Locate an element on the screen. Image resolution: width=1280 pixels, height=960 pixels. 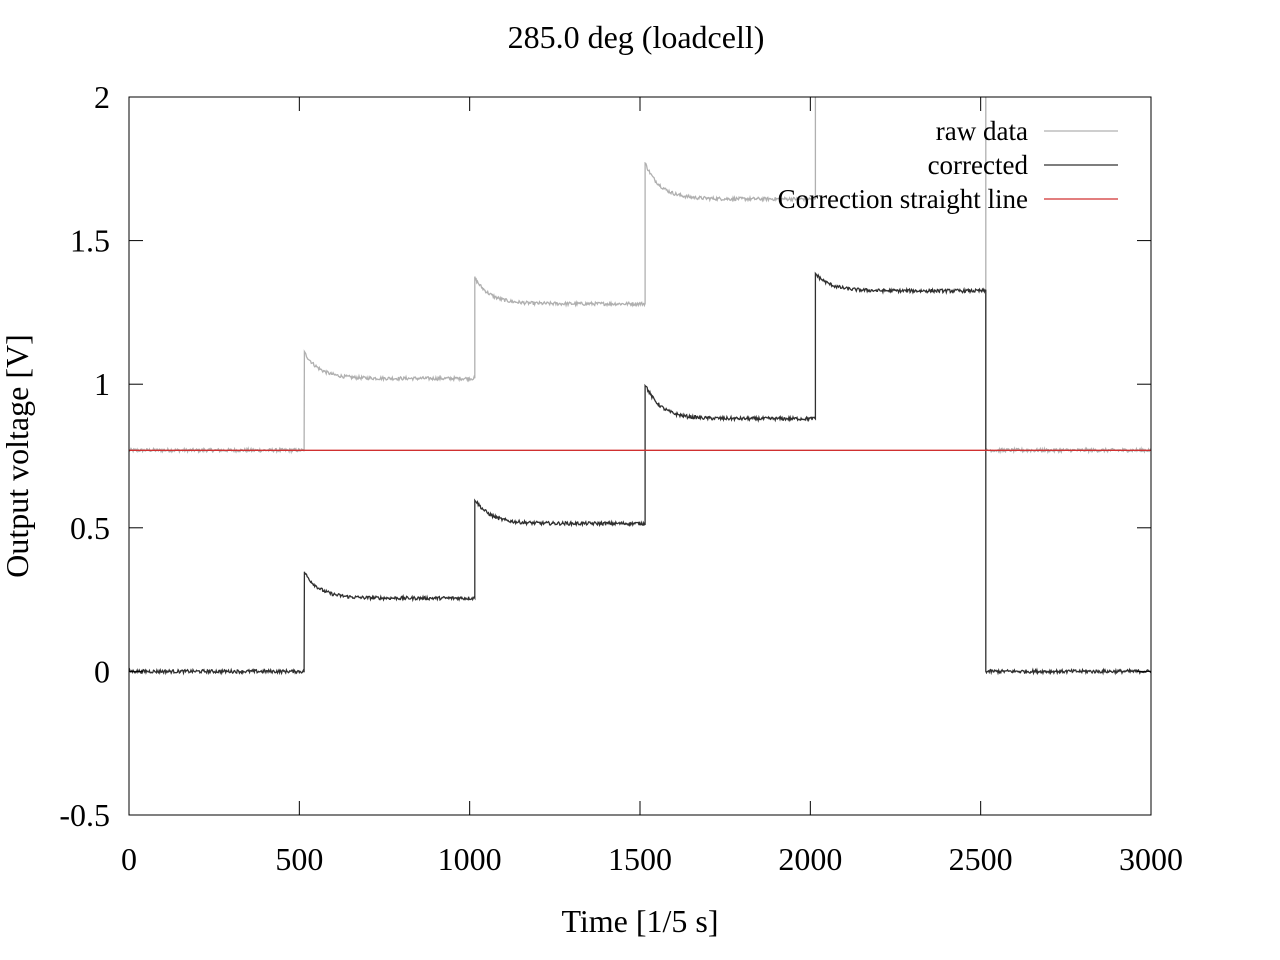
x-axis-label: Time [1/5 s] is located at coordinates (639, 921).